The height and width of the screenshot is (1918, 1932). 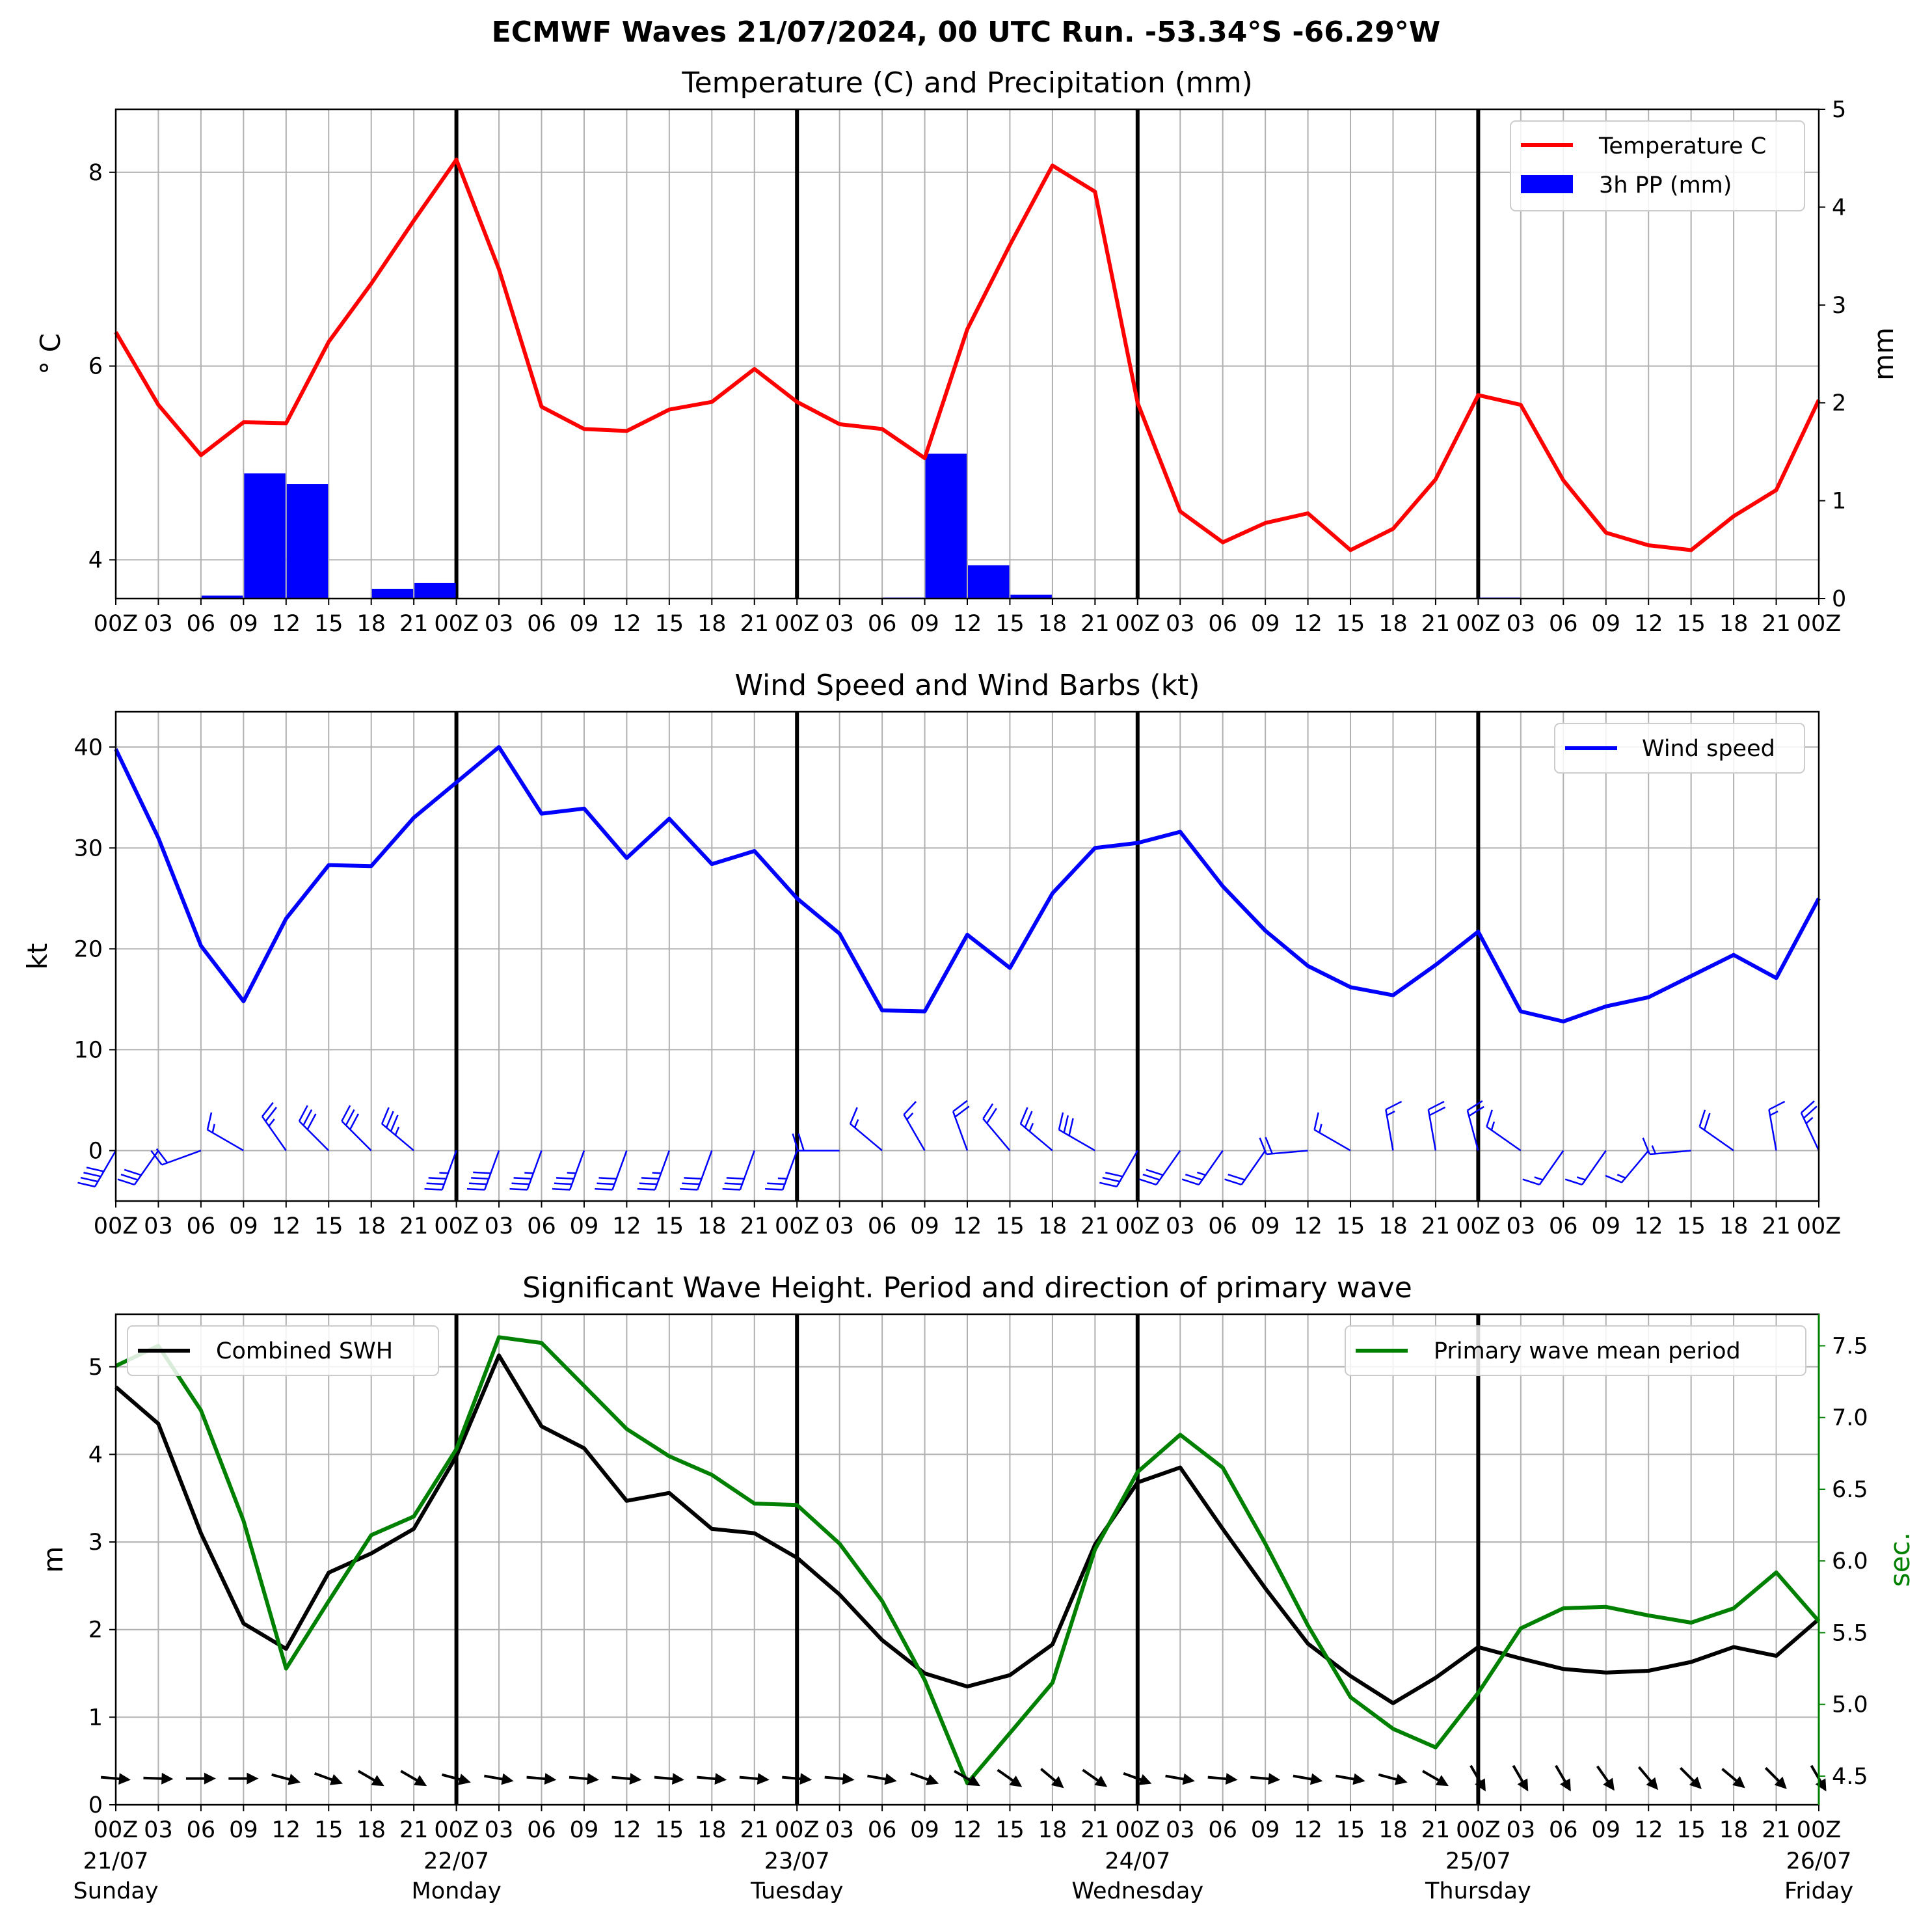 What do you see at coordinates (1839, 306) in the screenshot?
I see `y-tick-label-right: 3` at bounding box center [1839, 306].